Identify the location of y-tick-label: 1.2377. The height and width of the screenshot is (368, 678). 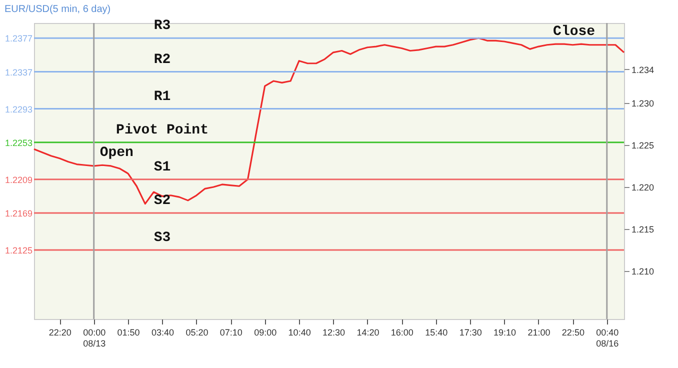
(18, 39).